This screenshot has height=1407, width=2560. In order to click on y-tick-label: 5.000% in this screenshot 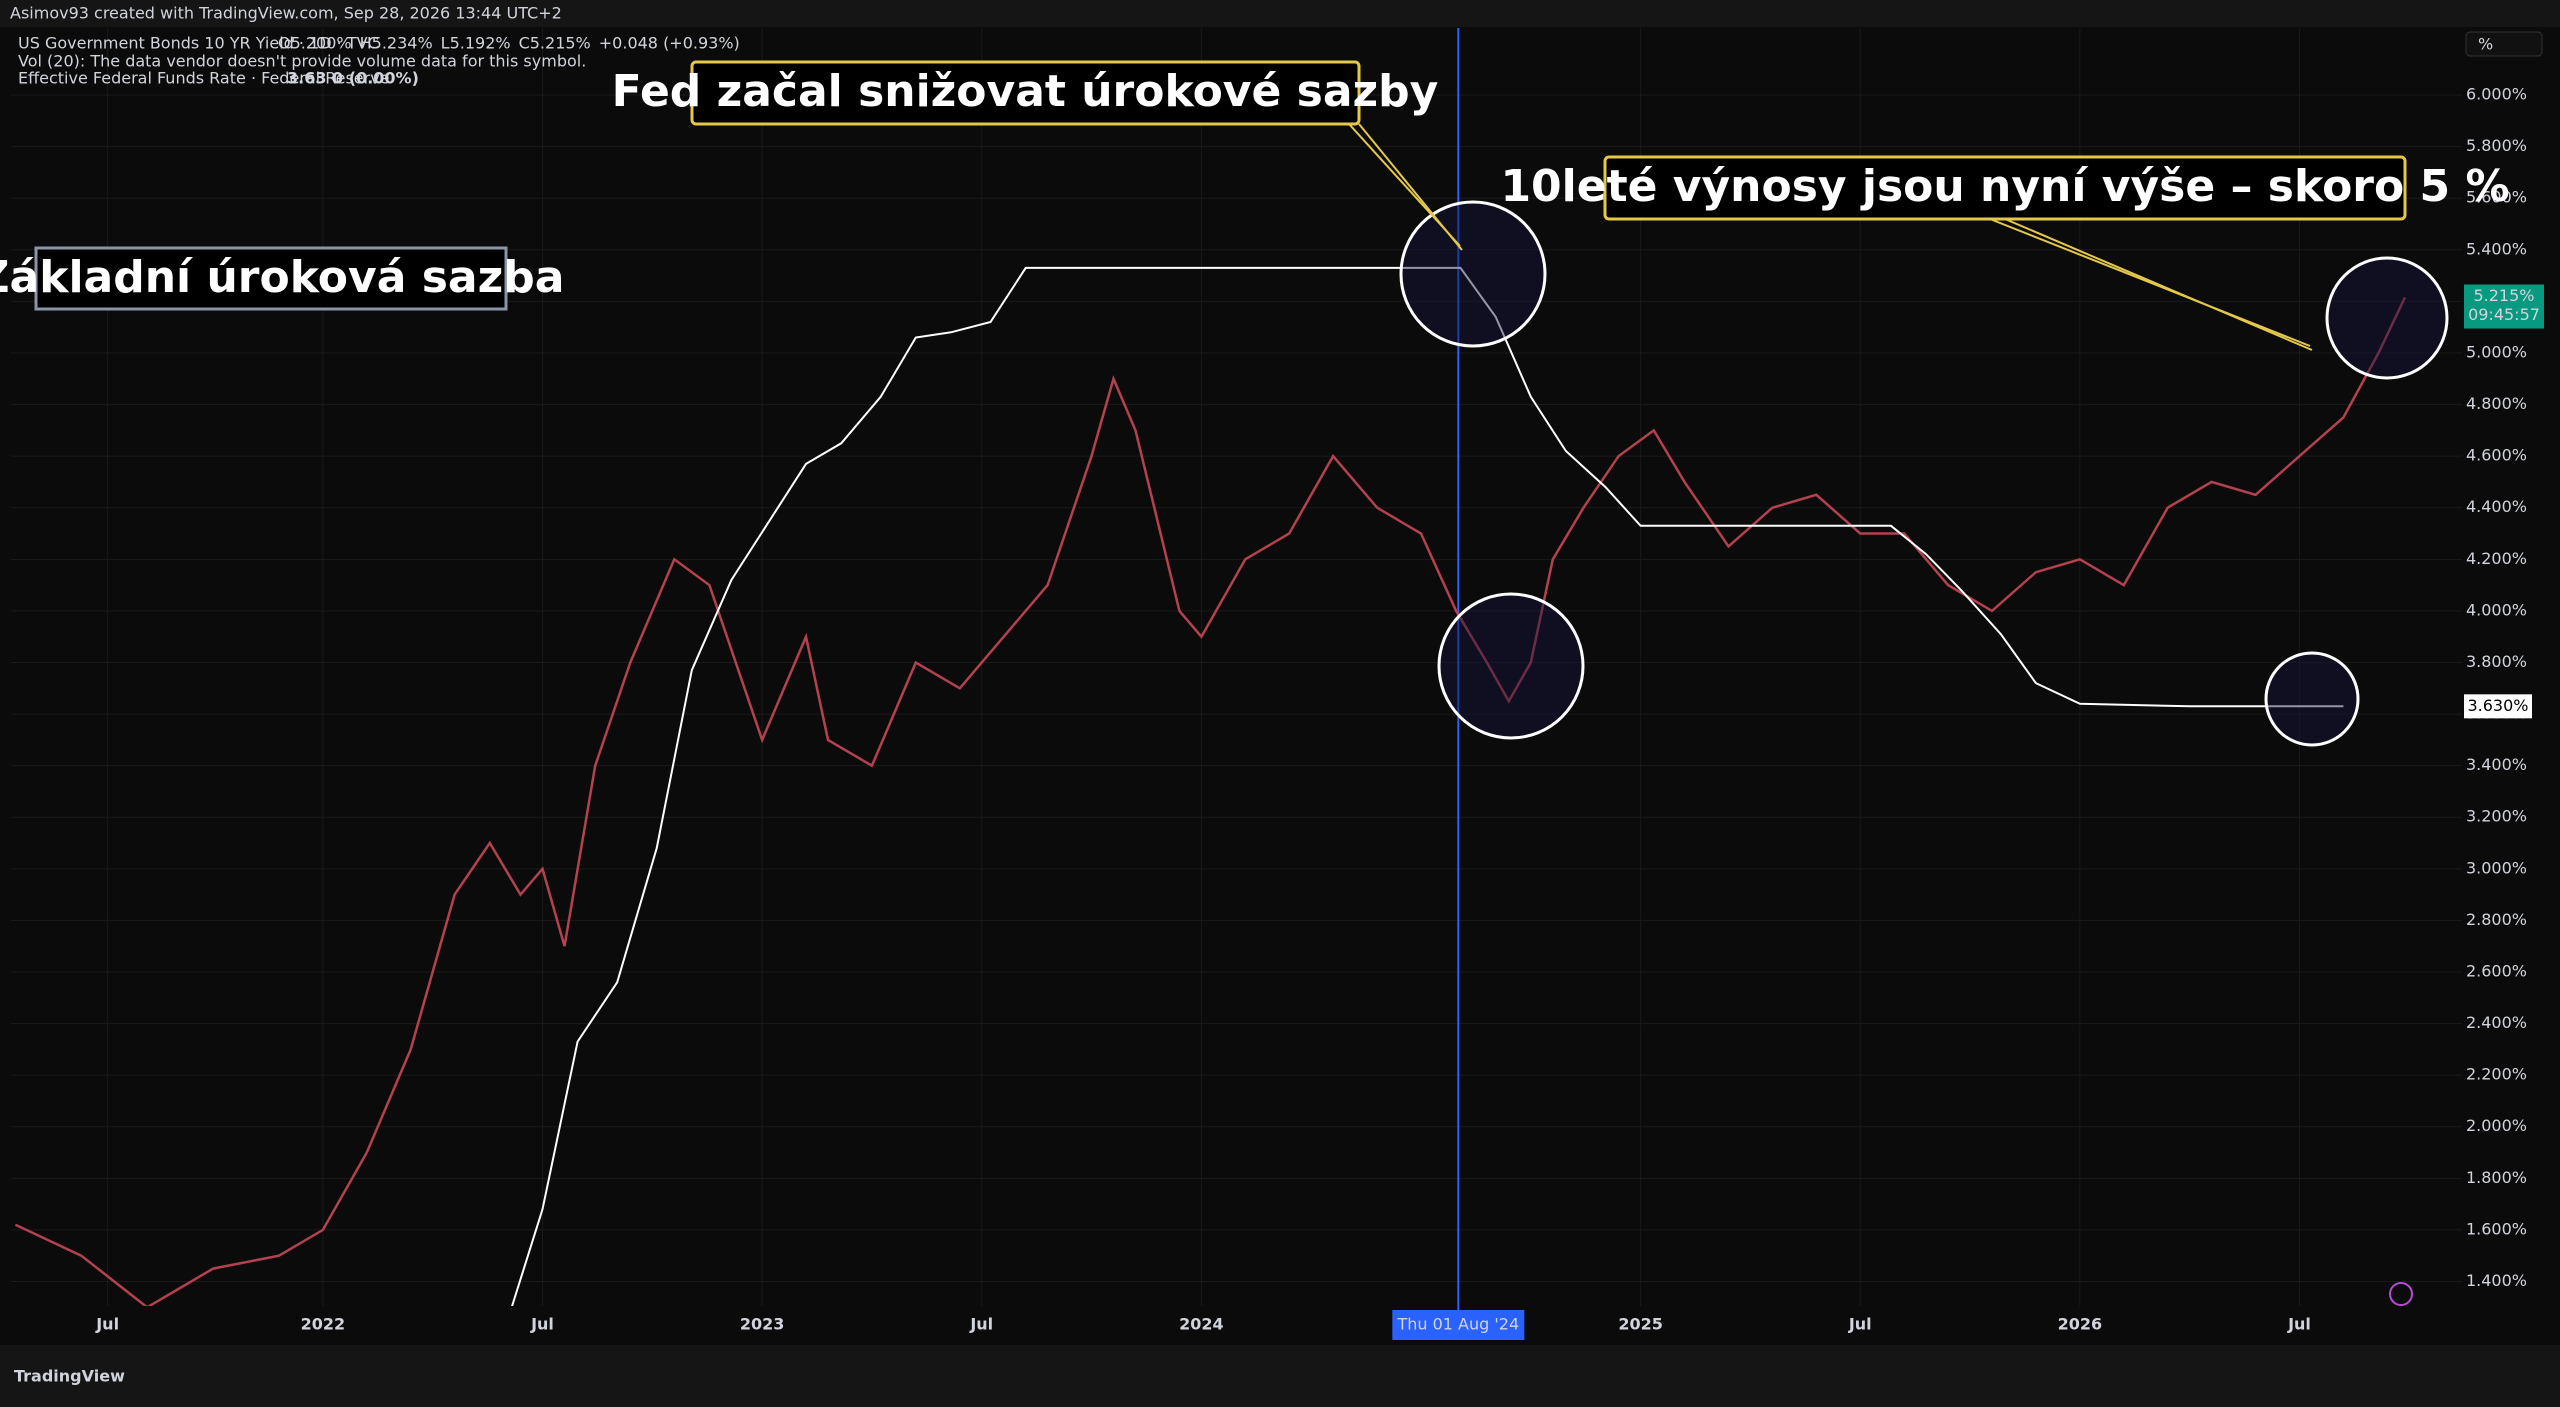, I will do `click(2496, 351)`.